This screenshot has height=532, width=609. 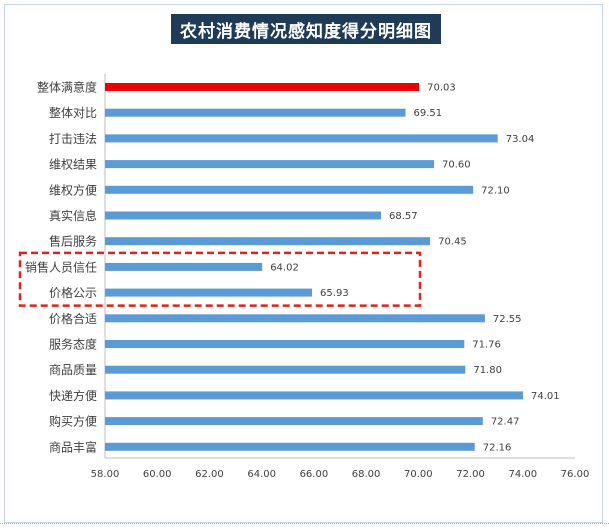 I want to click on value-label-3: 70.60, so click(x=456, y=165).